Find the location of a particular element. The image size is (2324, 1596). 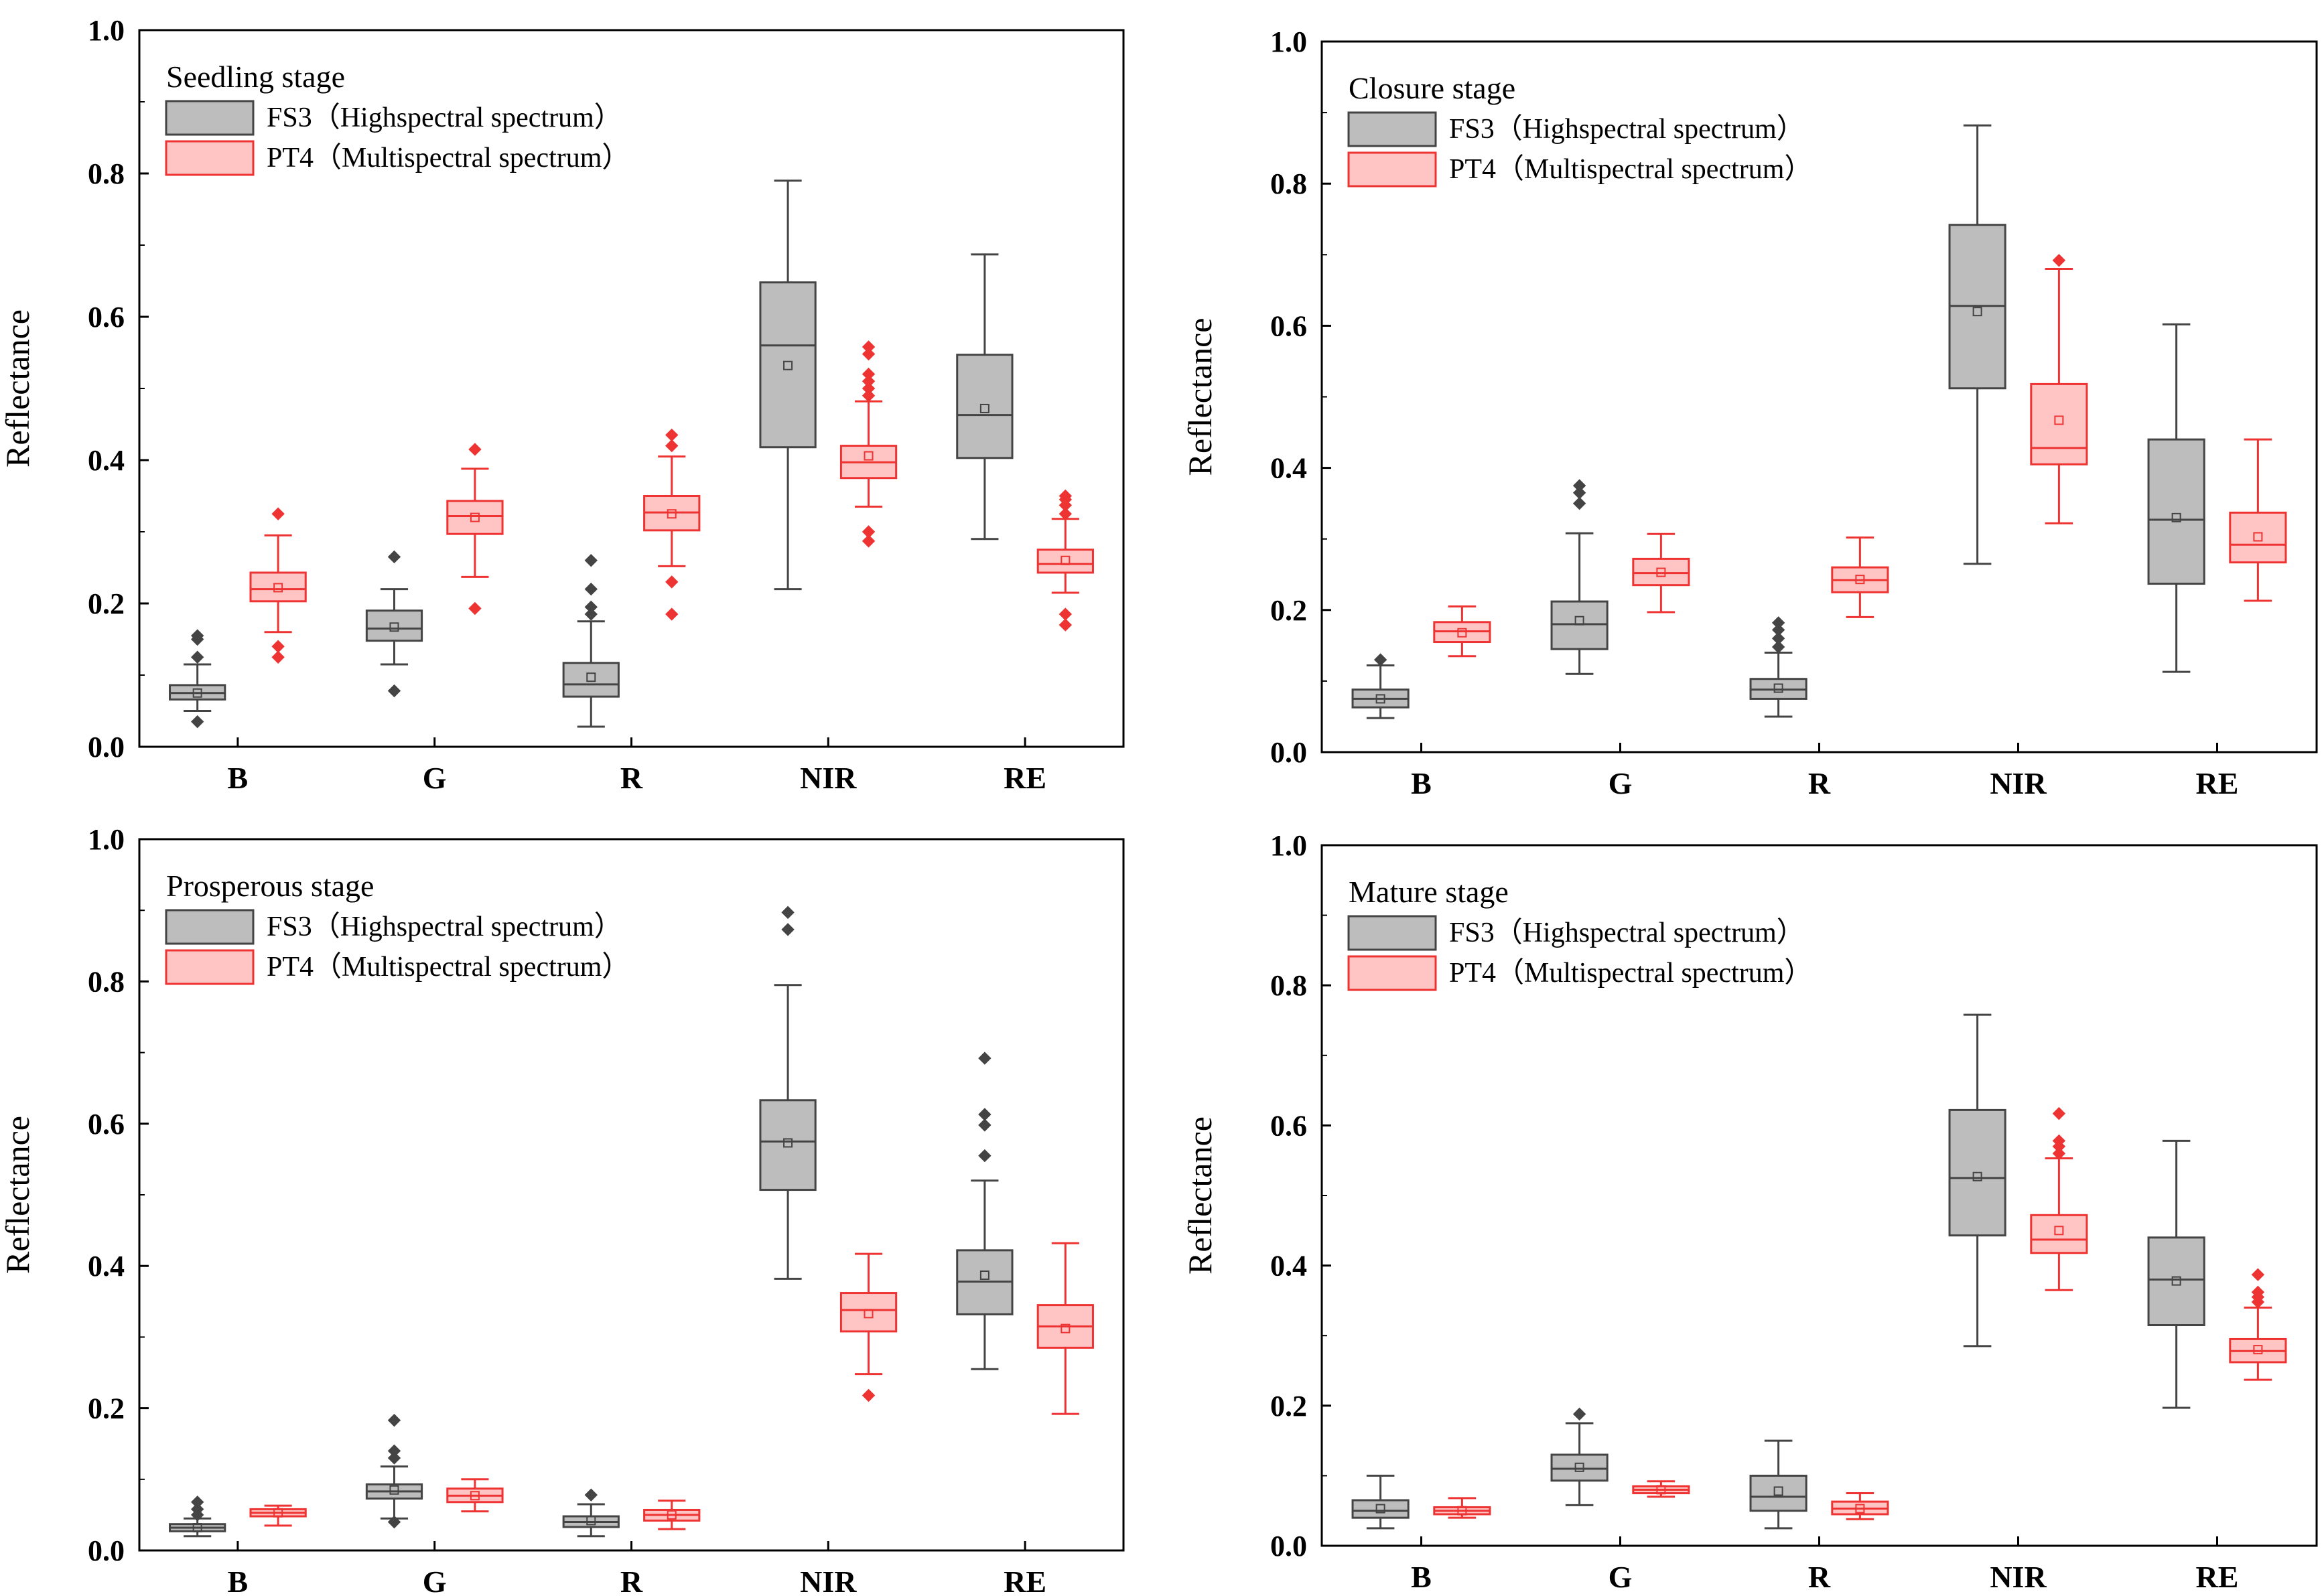

y-tick-label: 0.8 is located at coordinates (1288, 985).